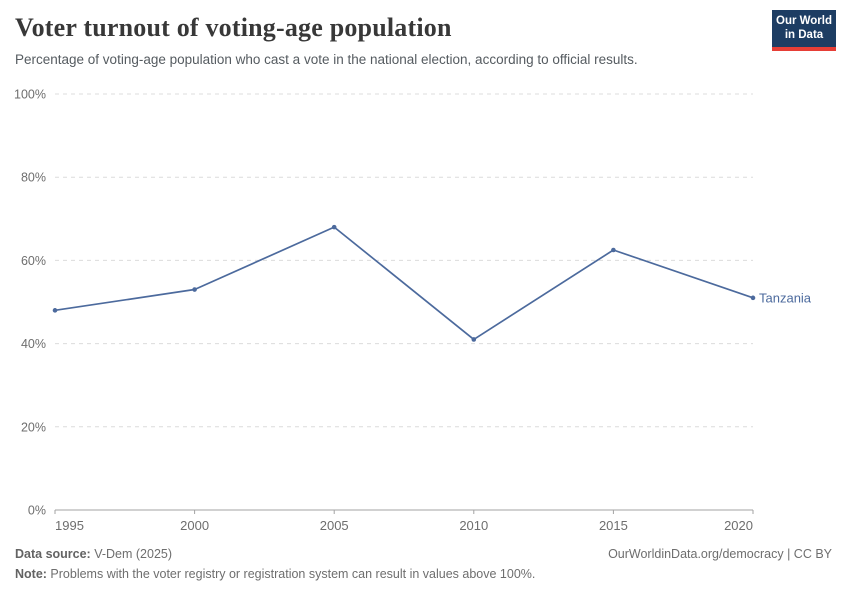 This screenshot has width=850, height=600. I want to click on rights-text: OurWorldinData.org/democracy | CC BY, so click(720, 554).